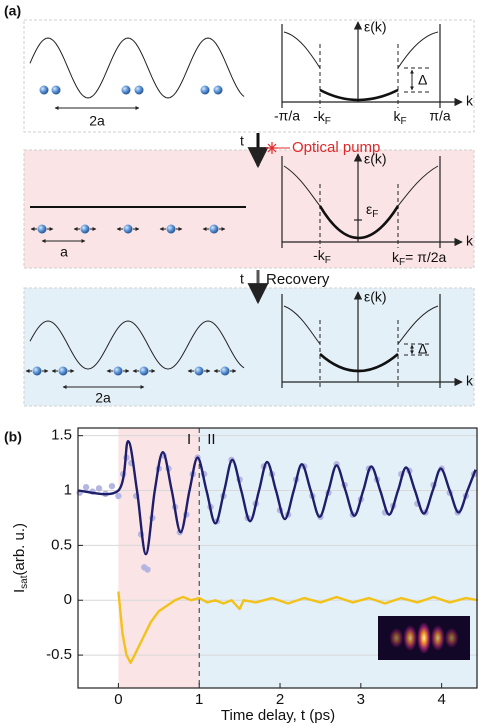 This screenshot has width=478, height=726. Describe the element at coordinates (298, 279) in the screenshot. I see `recovery-label: Recovery` at that location.